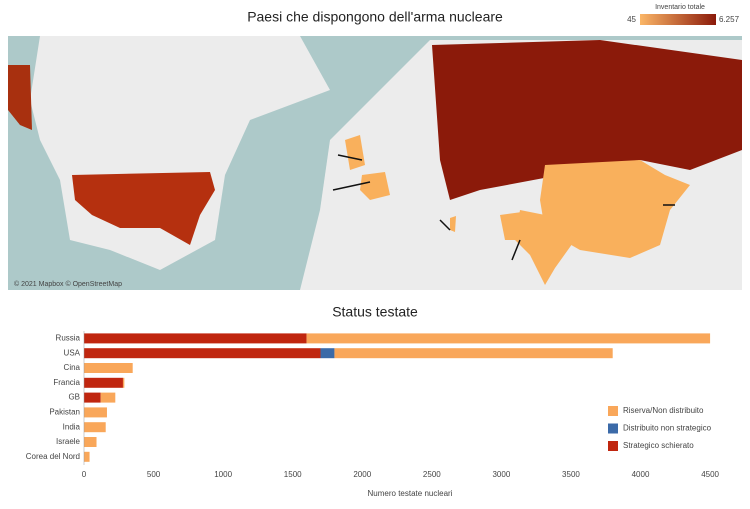 The height and width of the screenshot is (509, 750). I want to click on scale-min: 45, so click(631, 19).